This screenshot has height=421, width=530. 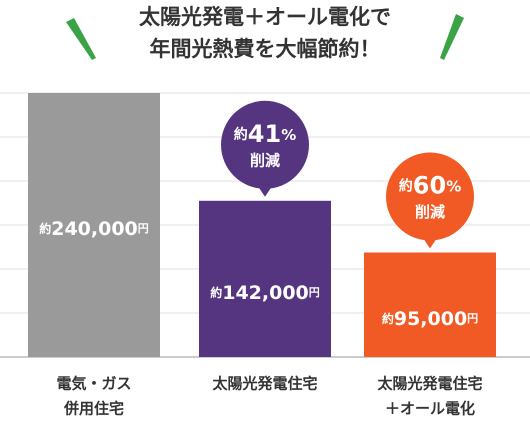 What do you see at coordinates (265, 17) in the screenshot?
I see `chart-title: 太陽光発電＋オール電化で` at bounding box center [265, 17].